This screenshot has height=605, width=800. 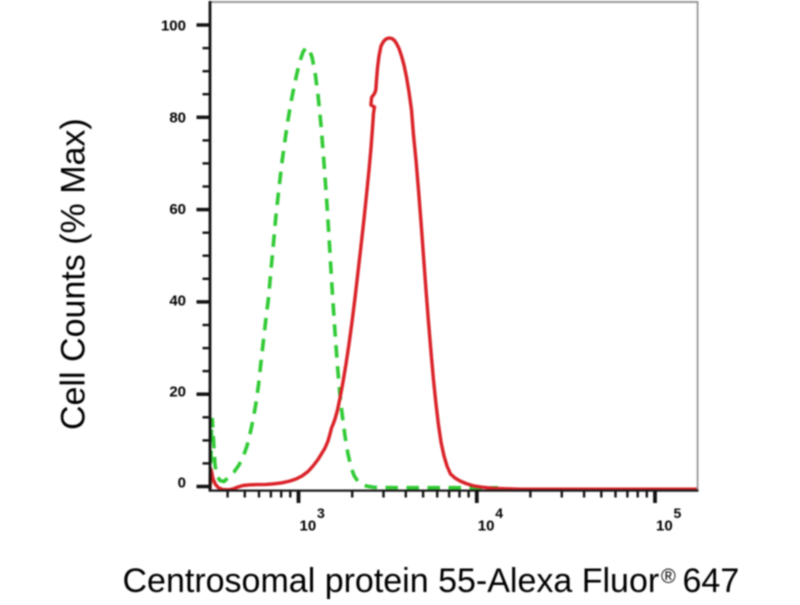 What do you see at coordinates (391, 581) in the screenshot?
I see `svg-text:Centrosomal protein 55-Alexa F: Centrosomal protein 55-Alexa Fluor` at bounding box center [391, 581].